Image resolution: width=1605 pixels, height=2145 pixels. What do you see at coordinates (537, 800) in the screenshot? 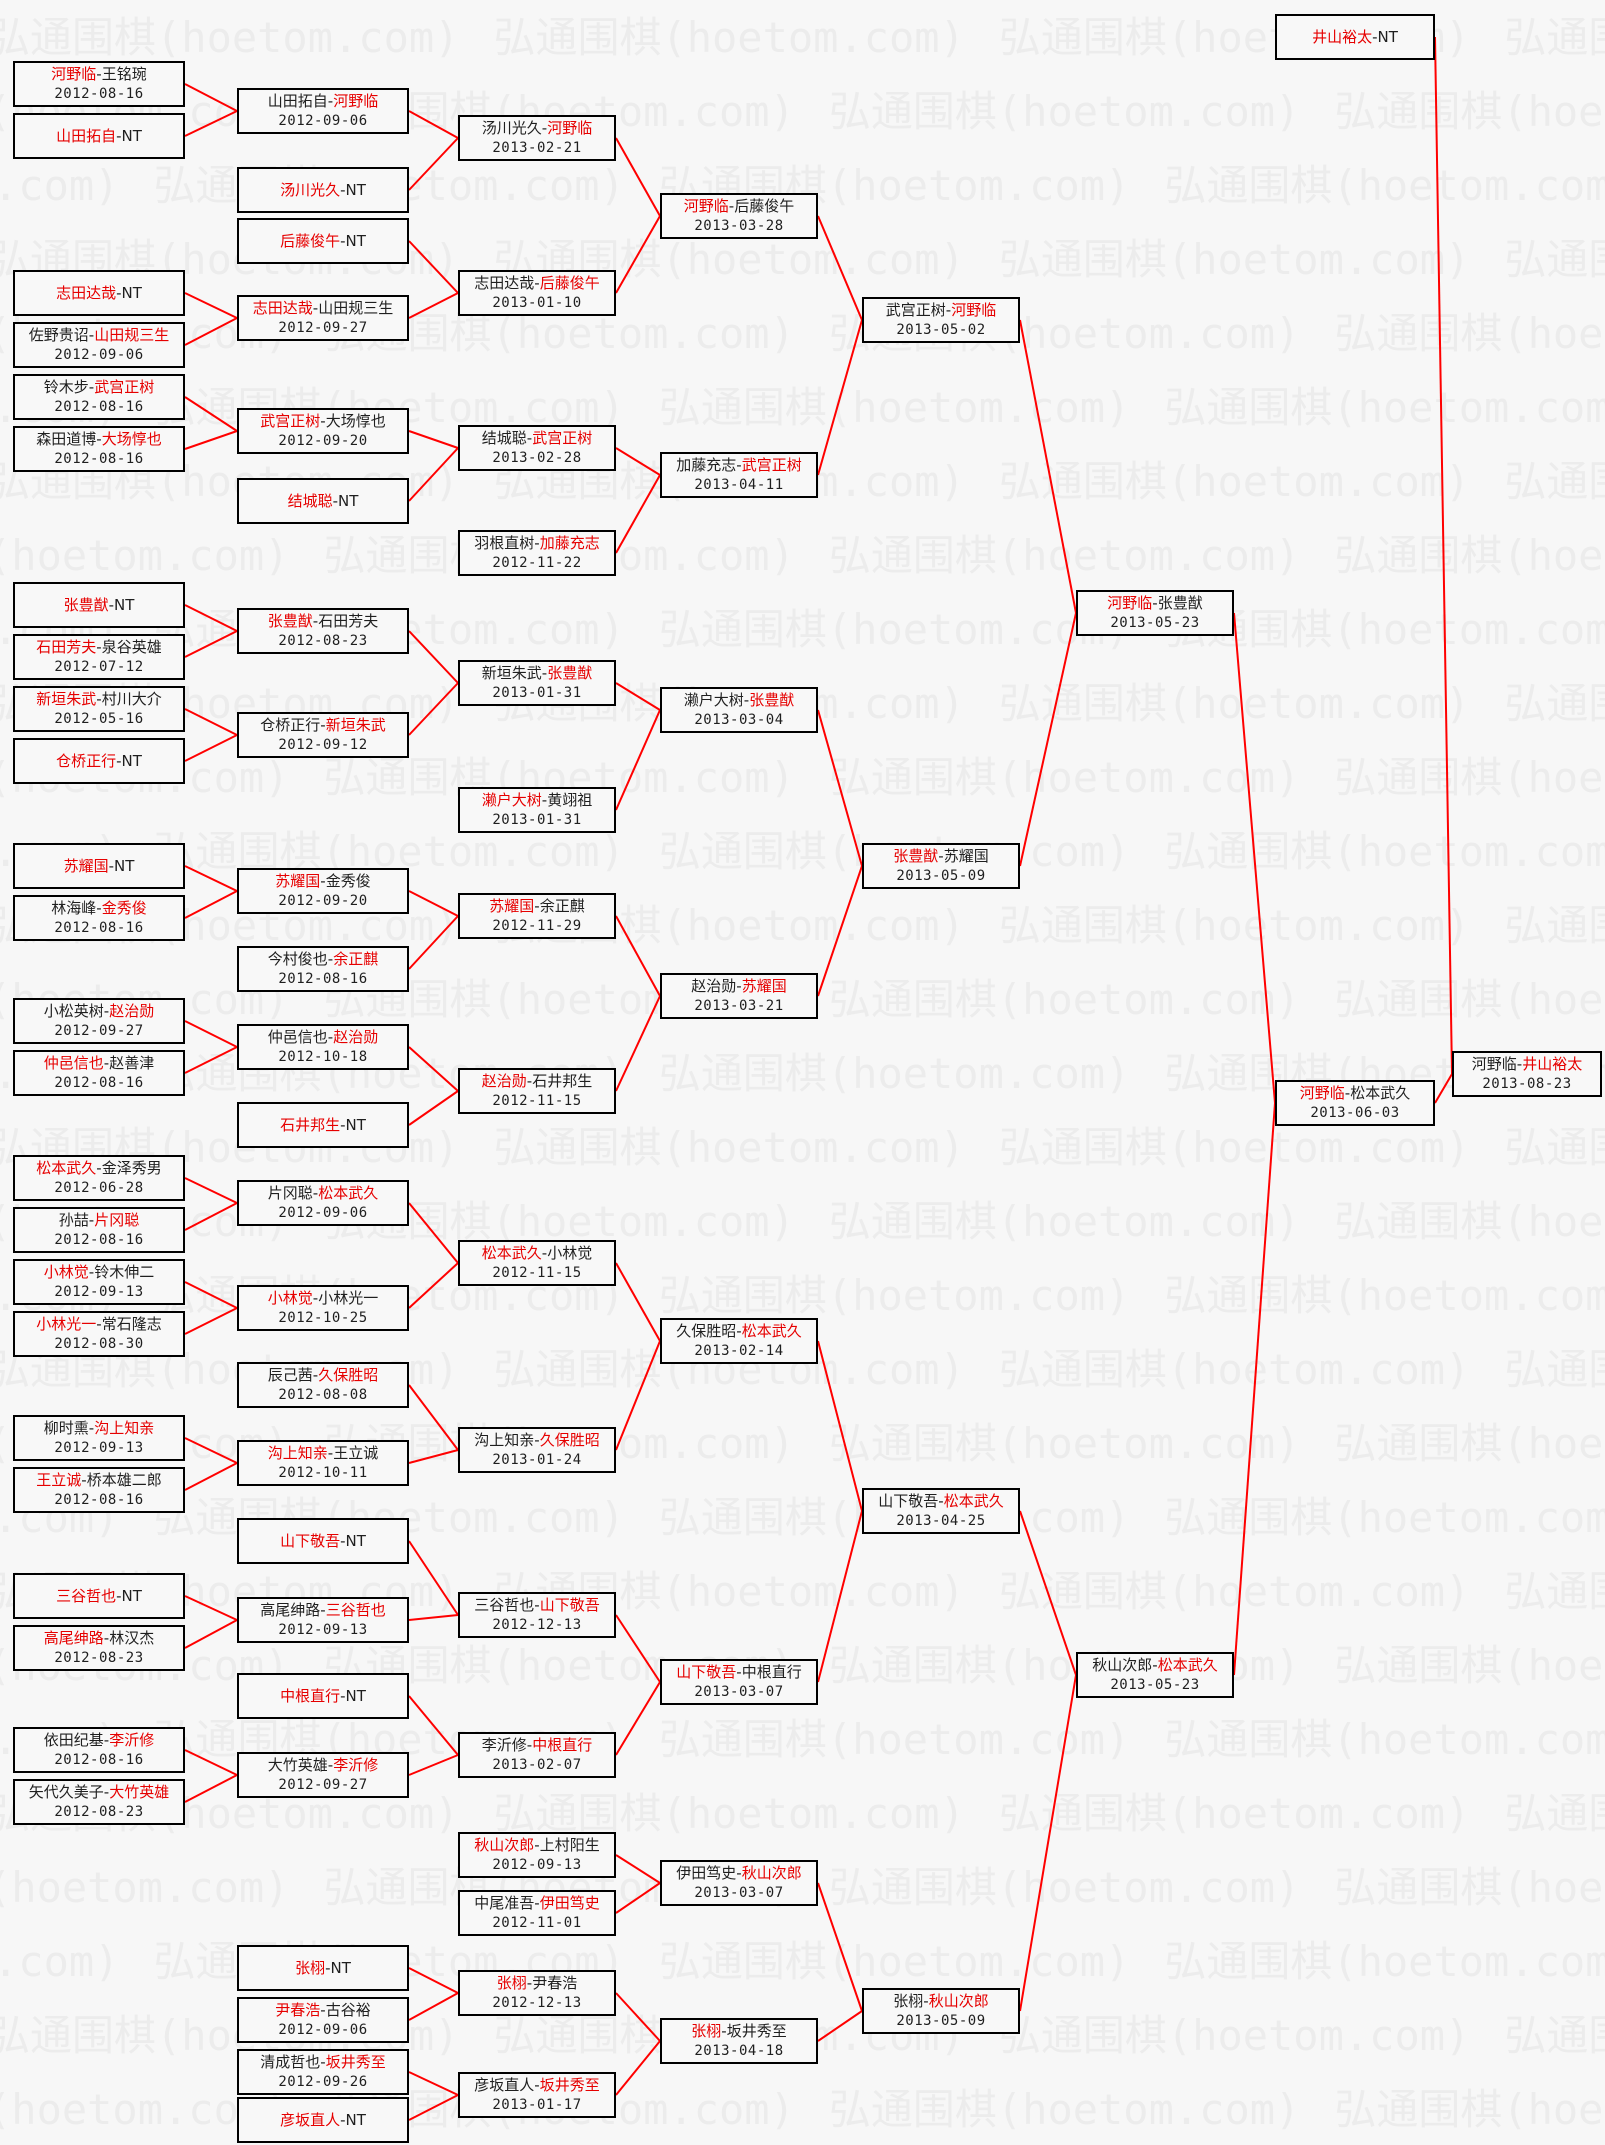
I see `match-players: 濑户大树-黄翊祖` at bounding box center [537, 800].